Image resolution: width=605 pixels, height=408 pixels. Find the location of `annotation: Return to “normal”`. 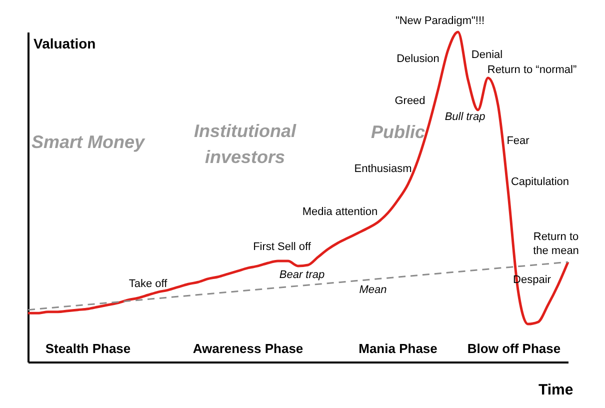

annotation: Return to “normal” is located at coordinates (532, 70).